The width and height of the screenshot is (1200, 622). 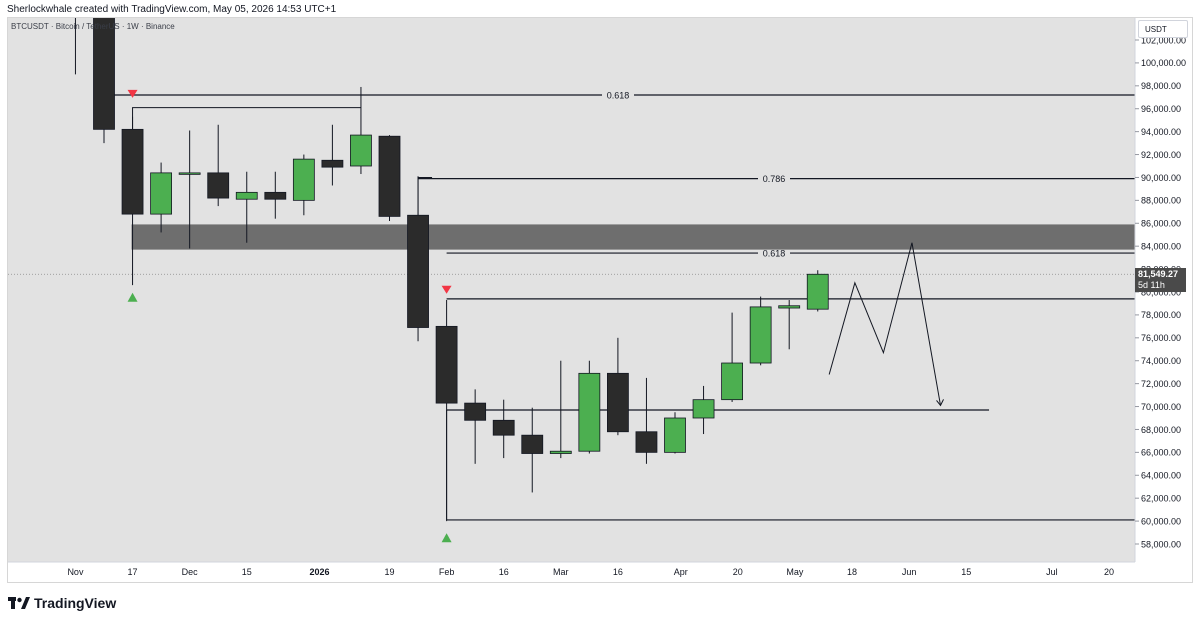 What do you see at coordinates (133, 572) in the screenshot?
I see `time-tick-label: 17` at bounding box center [133, 572].